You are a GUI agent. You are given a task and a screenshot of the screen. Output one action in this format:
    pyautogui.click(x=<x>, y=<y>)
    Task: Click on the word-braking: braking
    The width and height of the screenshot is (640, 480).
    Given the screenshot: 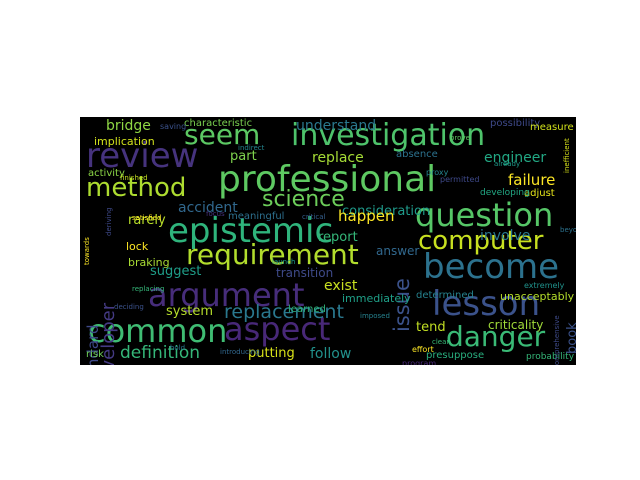 What is the action you would take?
    pyautogui.click(x=149, y=262)
    